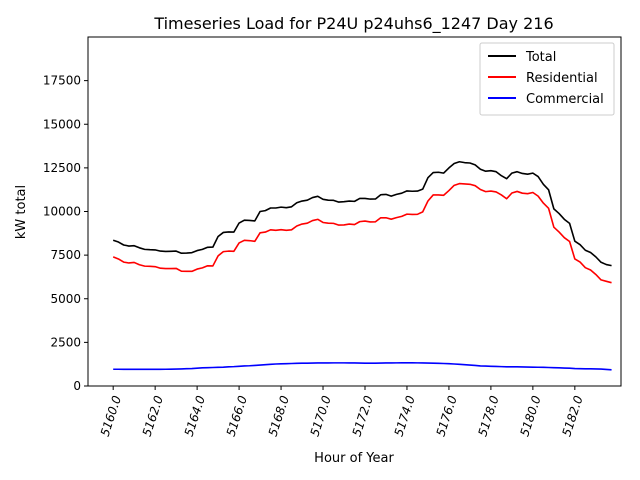 The height and width of the screenshot is (480, 640). I want to click on legend: Total Residential Commercial, so click(547, 79).